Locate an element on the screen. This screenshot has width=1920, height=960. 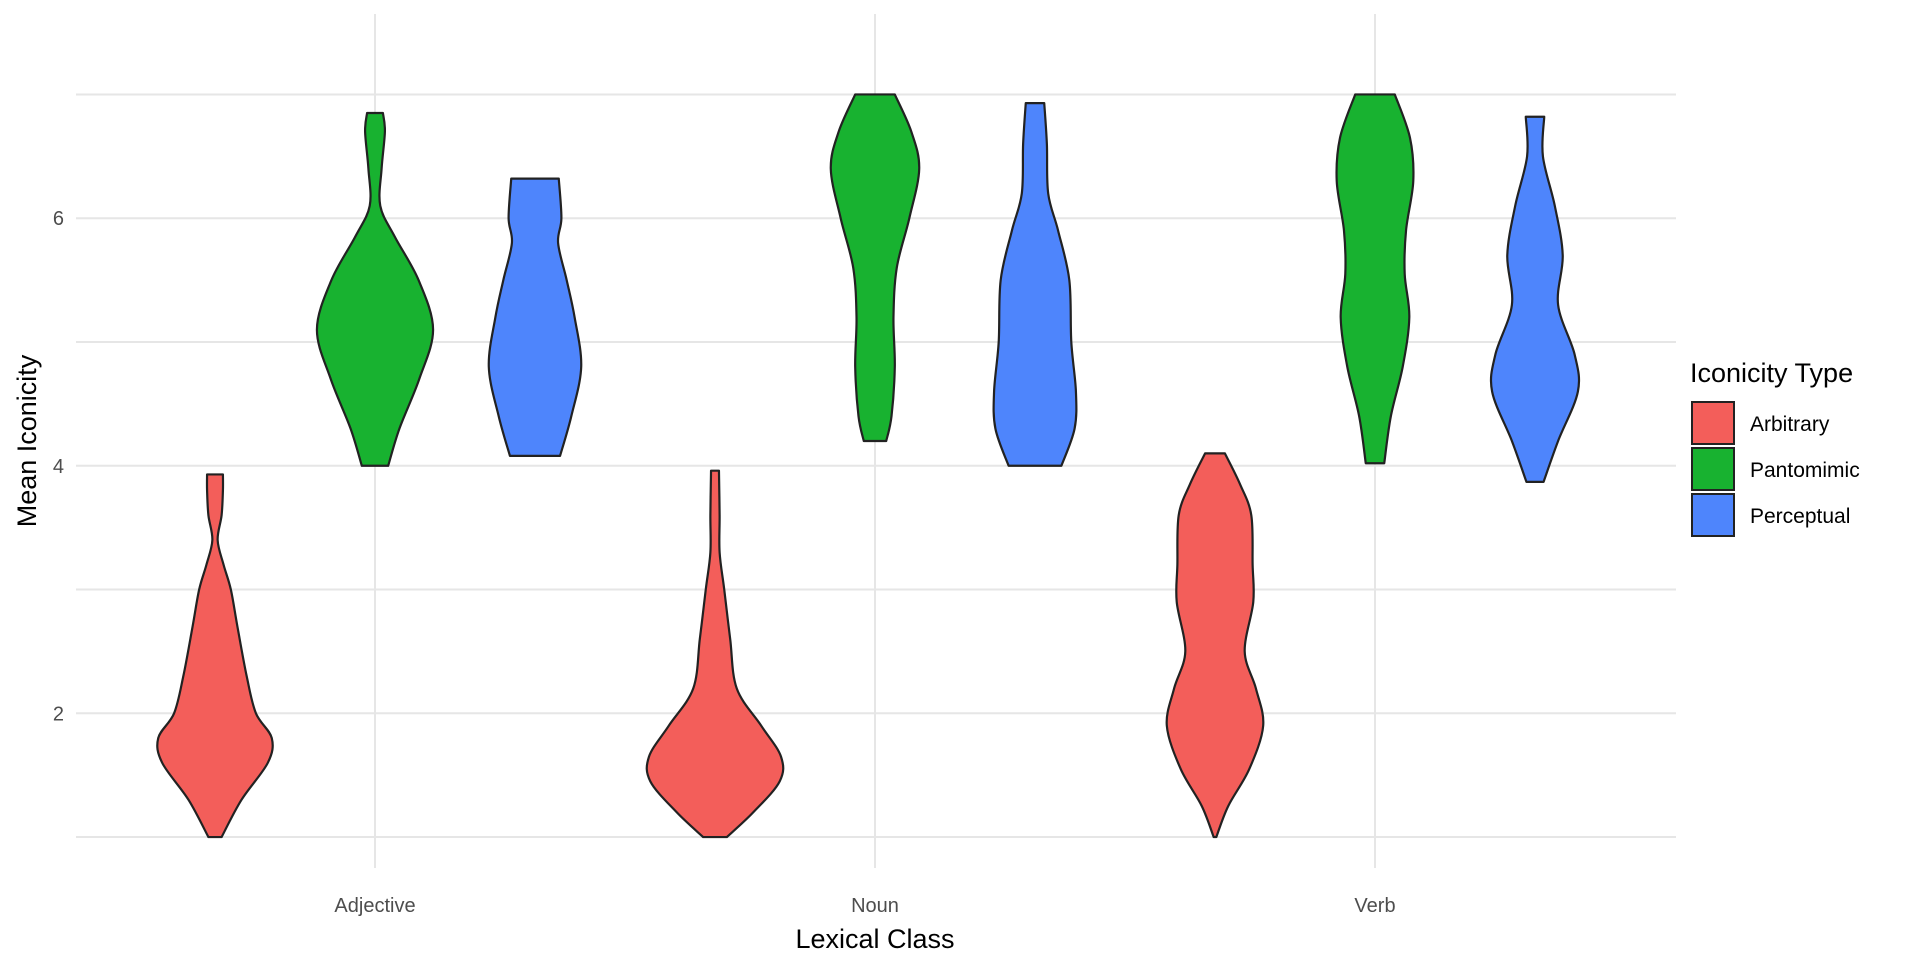
legend-label-pantomimic: Pantomimic is located at coordinates (1805, 470).